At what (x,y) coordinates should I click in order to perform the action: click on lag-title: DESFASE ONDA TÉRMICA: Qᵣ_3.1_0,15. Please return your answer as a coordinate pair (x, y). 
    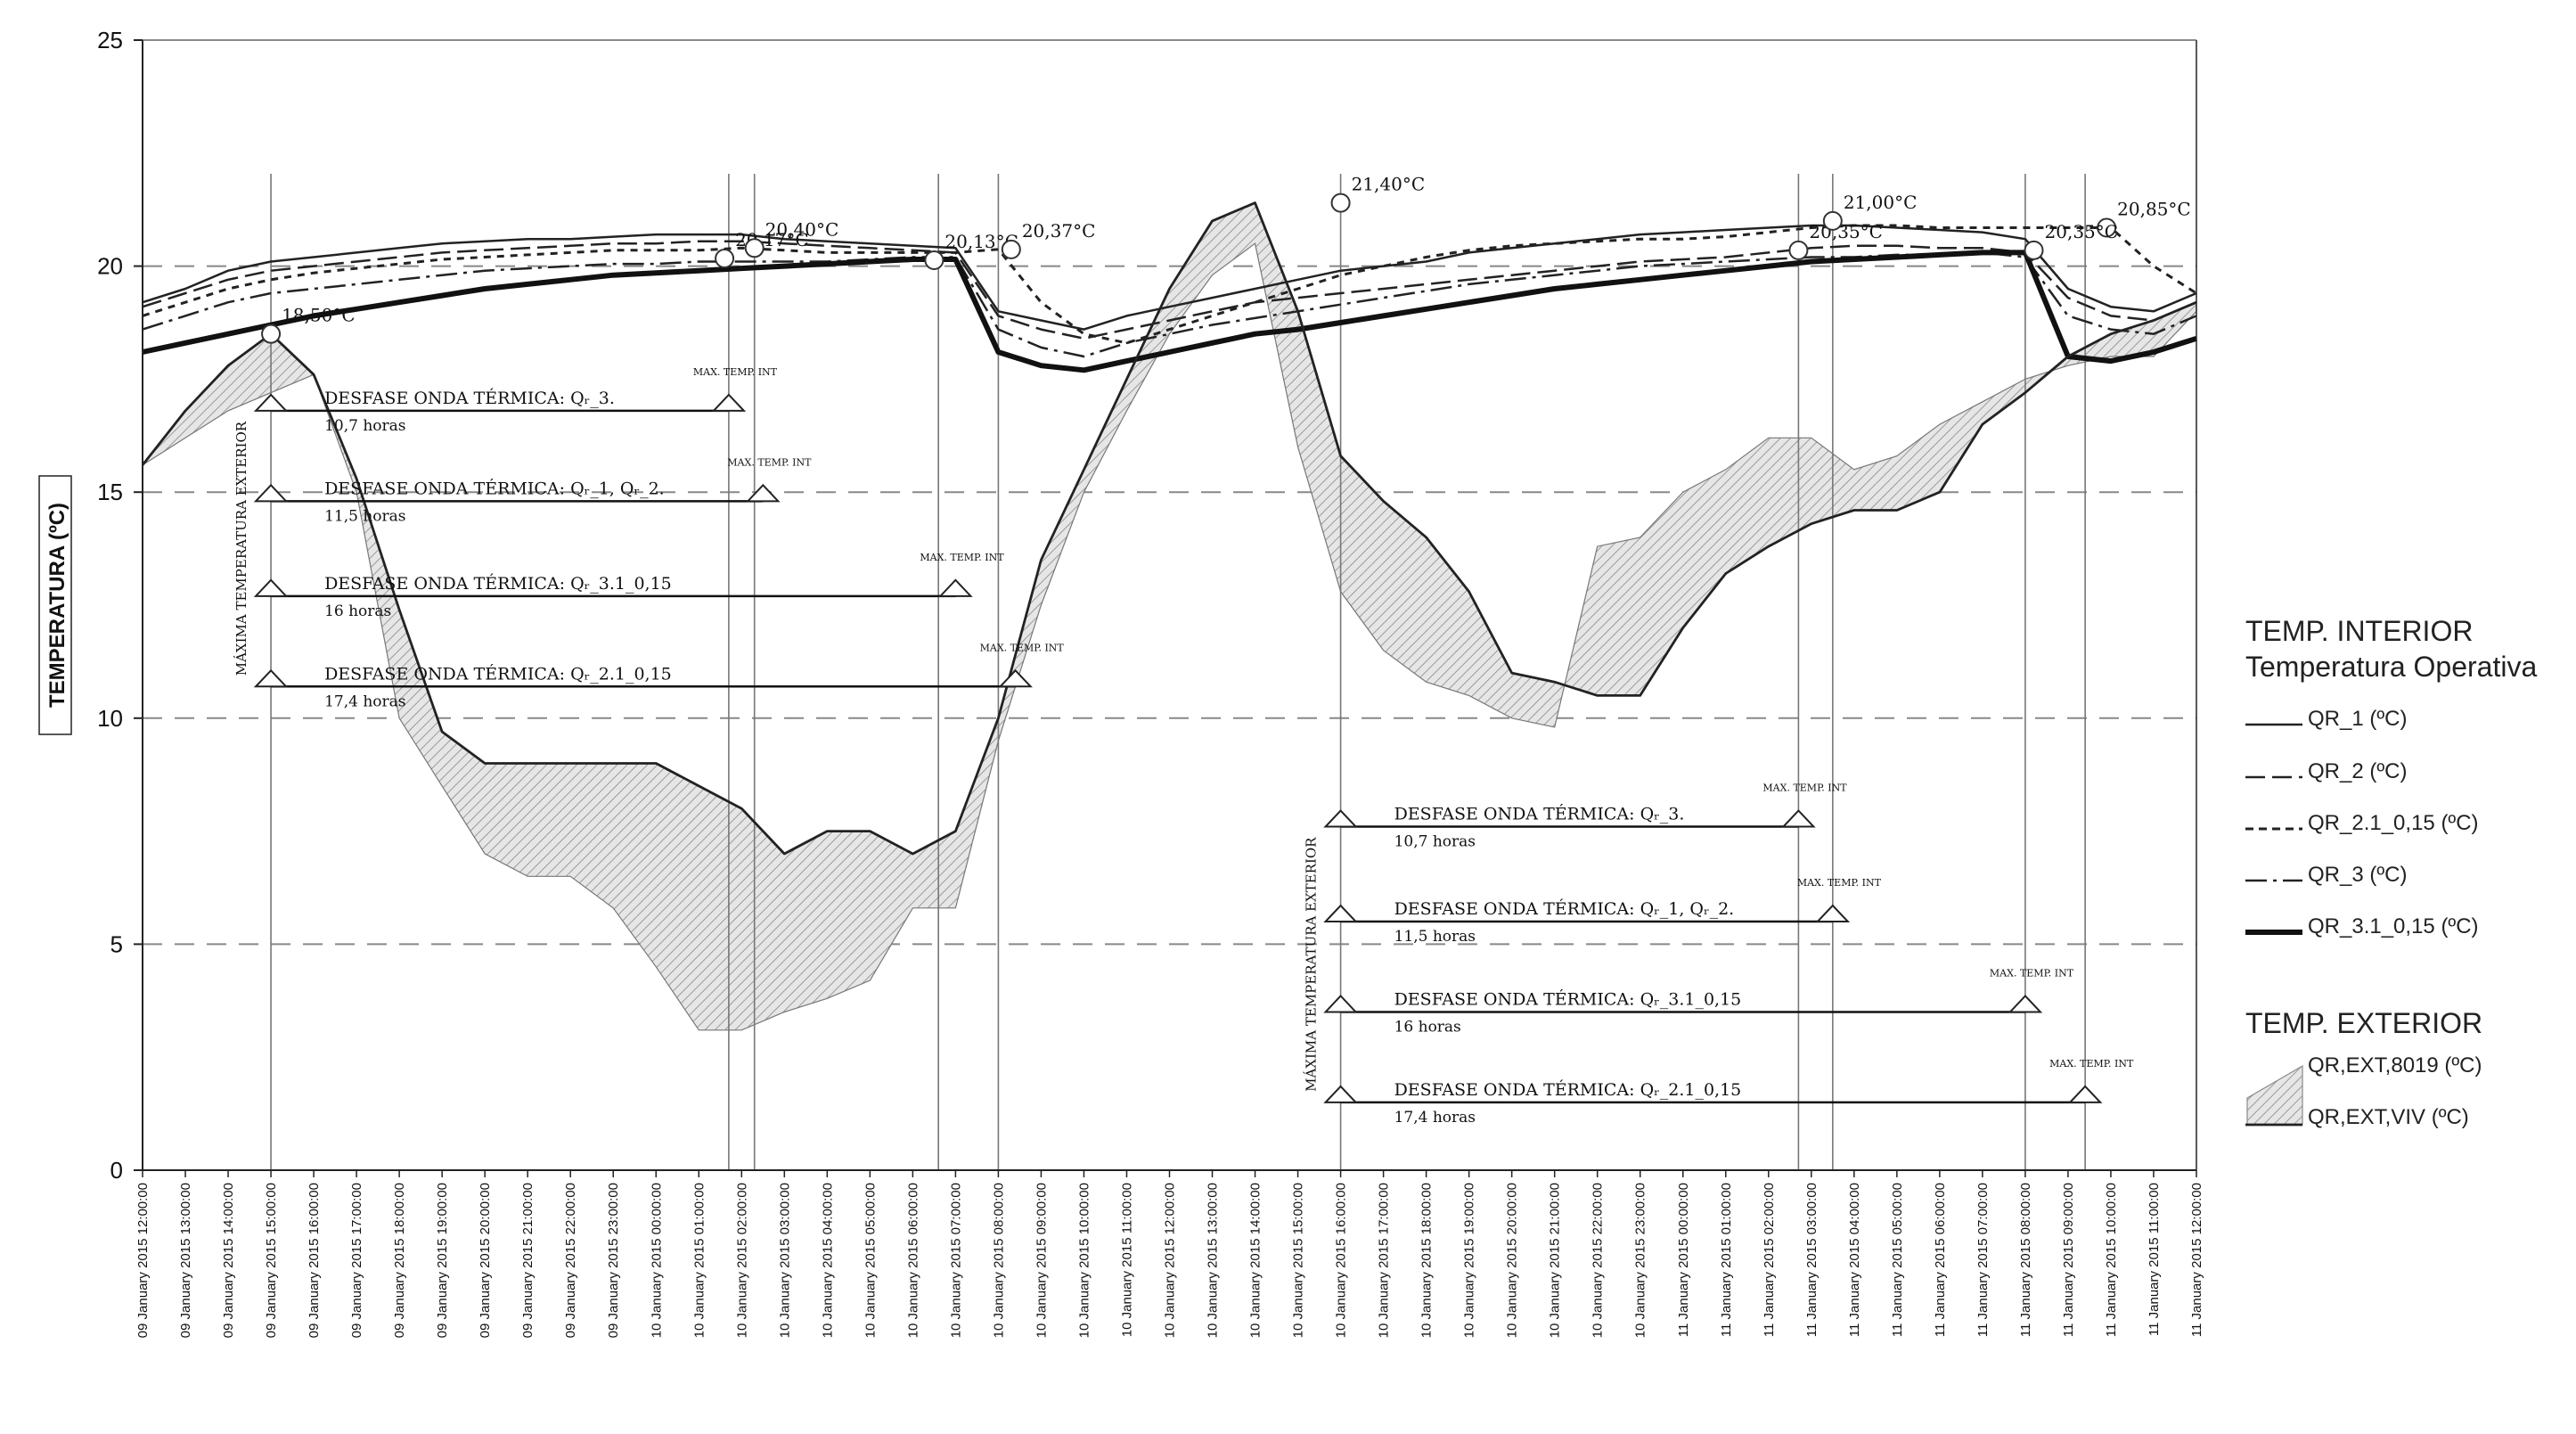
    Looking at the image, I should click on (498, 583).